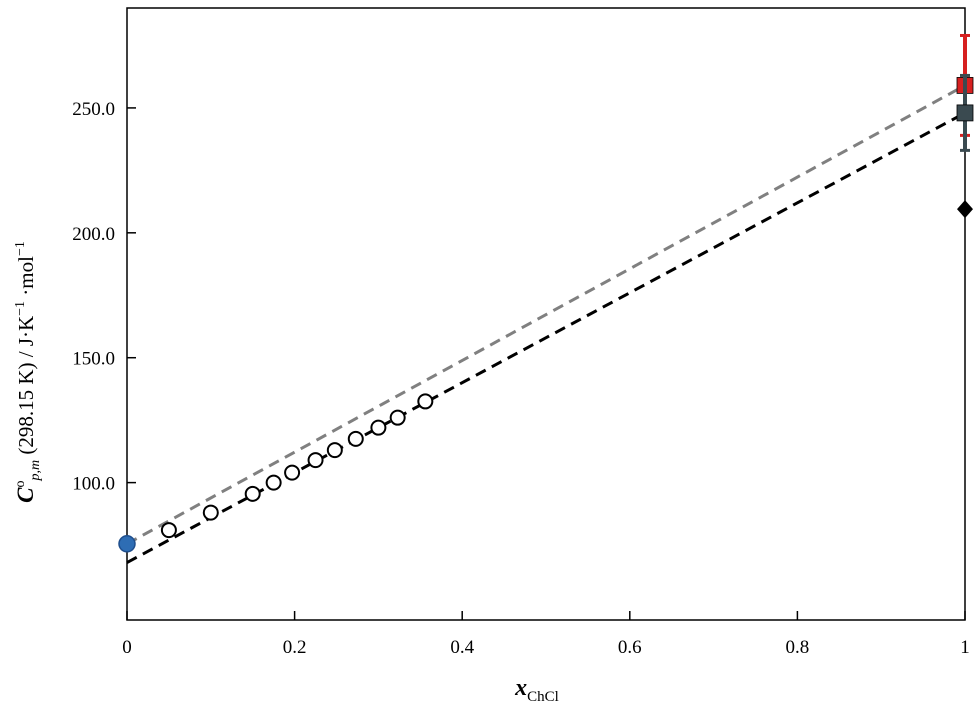  Describe the element at coordinates (26, 278) in the screenshot. I see `y-axis-title-mid: ·mol` at that location.